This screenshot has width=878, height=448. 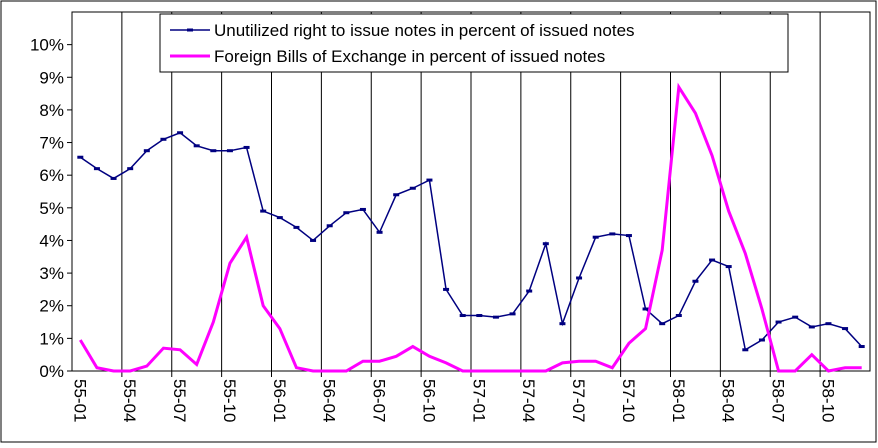 I want to click on x-tick-label: 55-04, so click(x=129, y=400).